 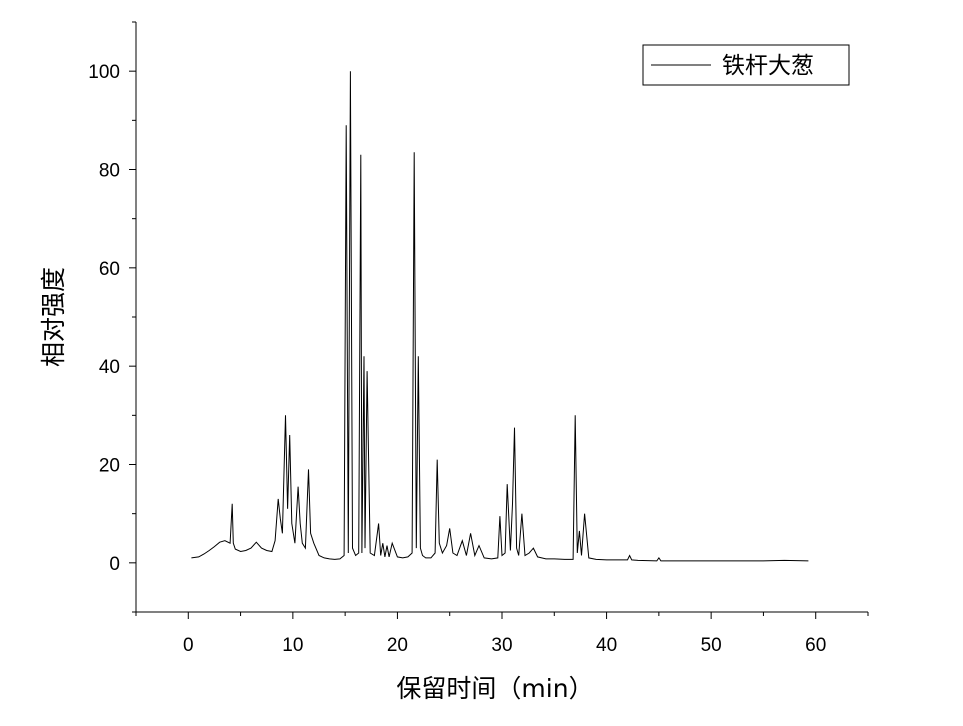 I want to click on x-tick-label: 40, so click(x=606, y=645).